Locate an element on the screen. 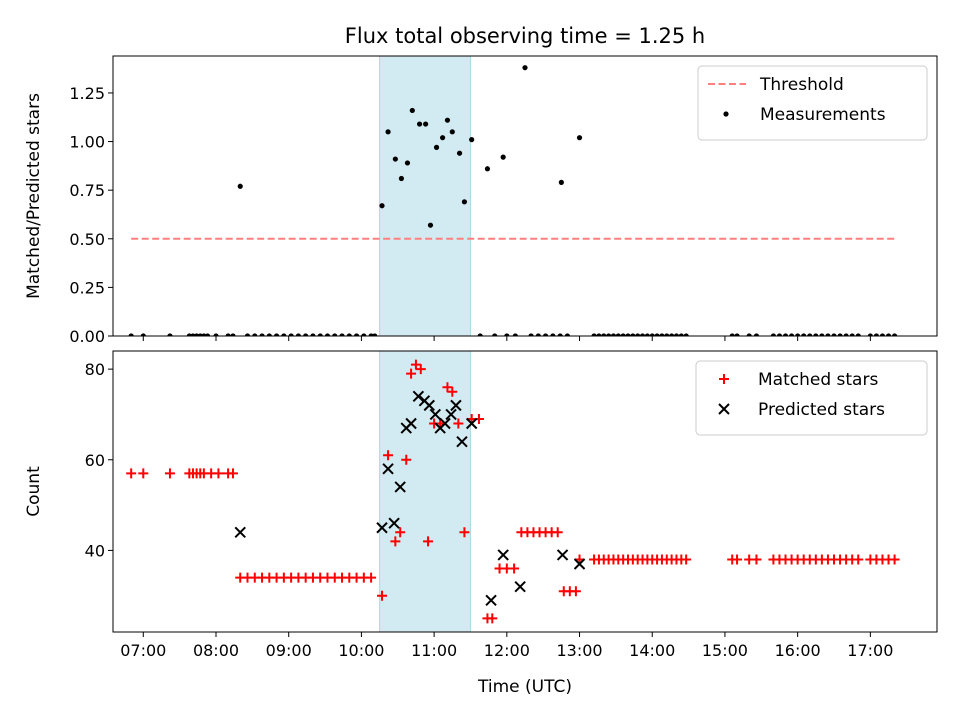 The width and height of the screenshot is (960, 720). x-tick-label: 13:00 is located at coordinates (579, 650).